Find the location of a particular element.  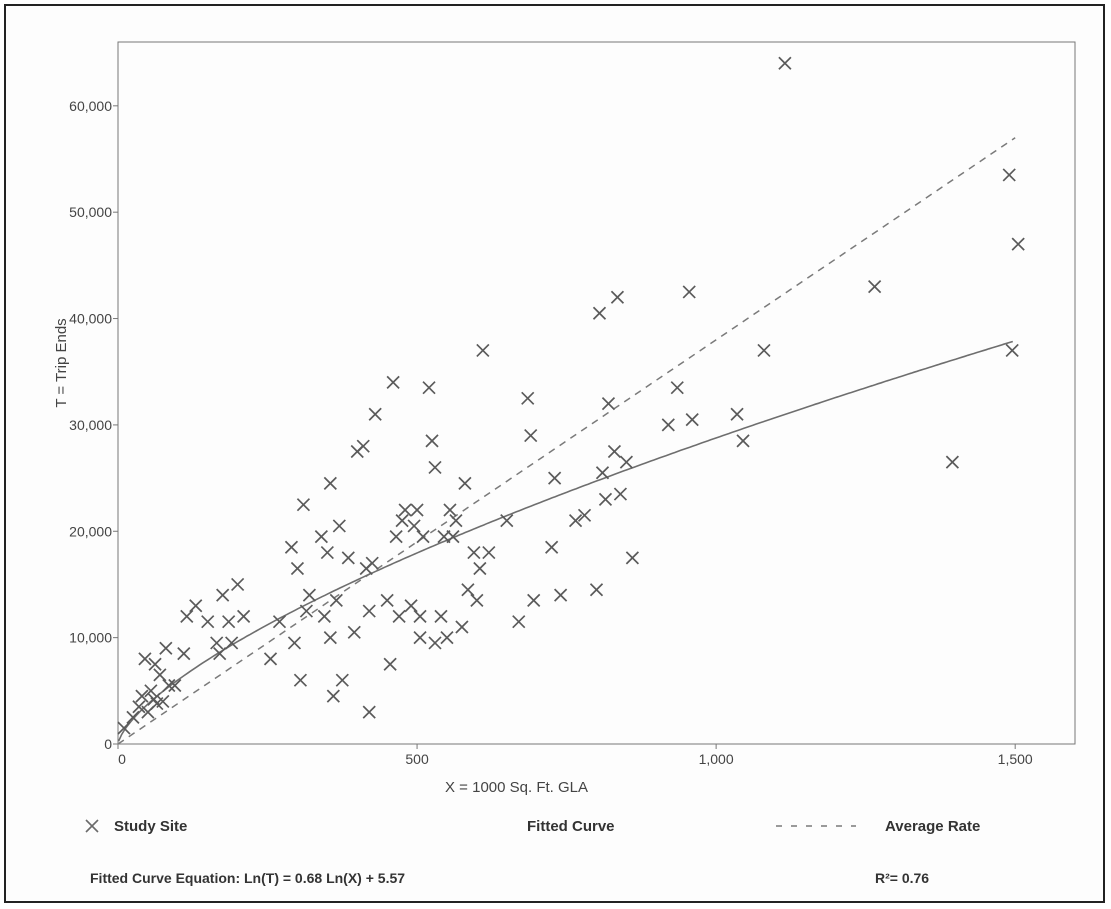

legend-average-rate-label: Average Rate is located at coordinates (933, 826).